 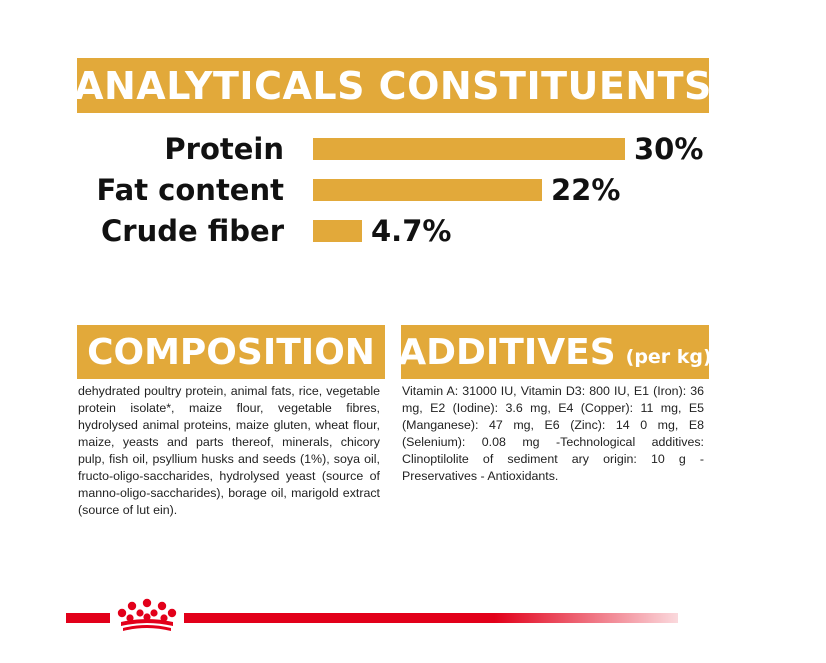 I want to click on analyticals-banner: ANALYTICALS CONSTITUENTS, so click(x=393, y=85).